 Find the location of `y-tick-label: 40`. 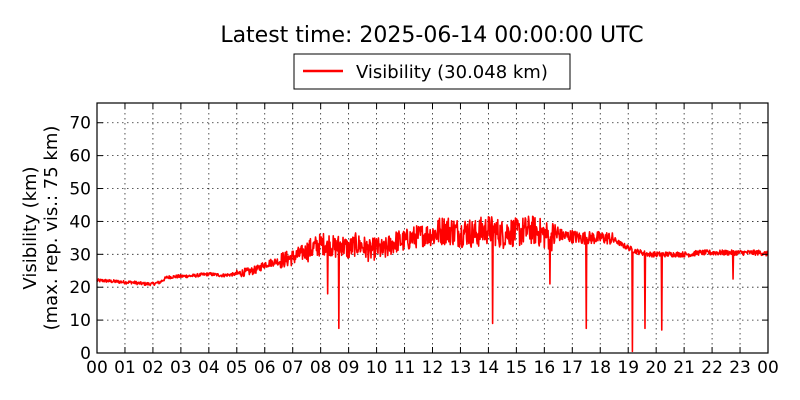

y-tick-label: 40 is located at coordinates (80, 222).